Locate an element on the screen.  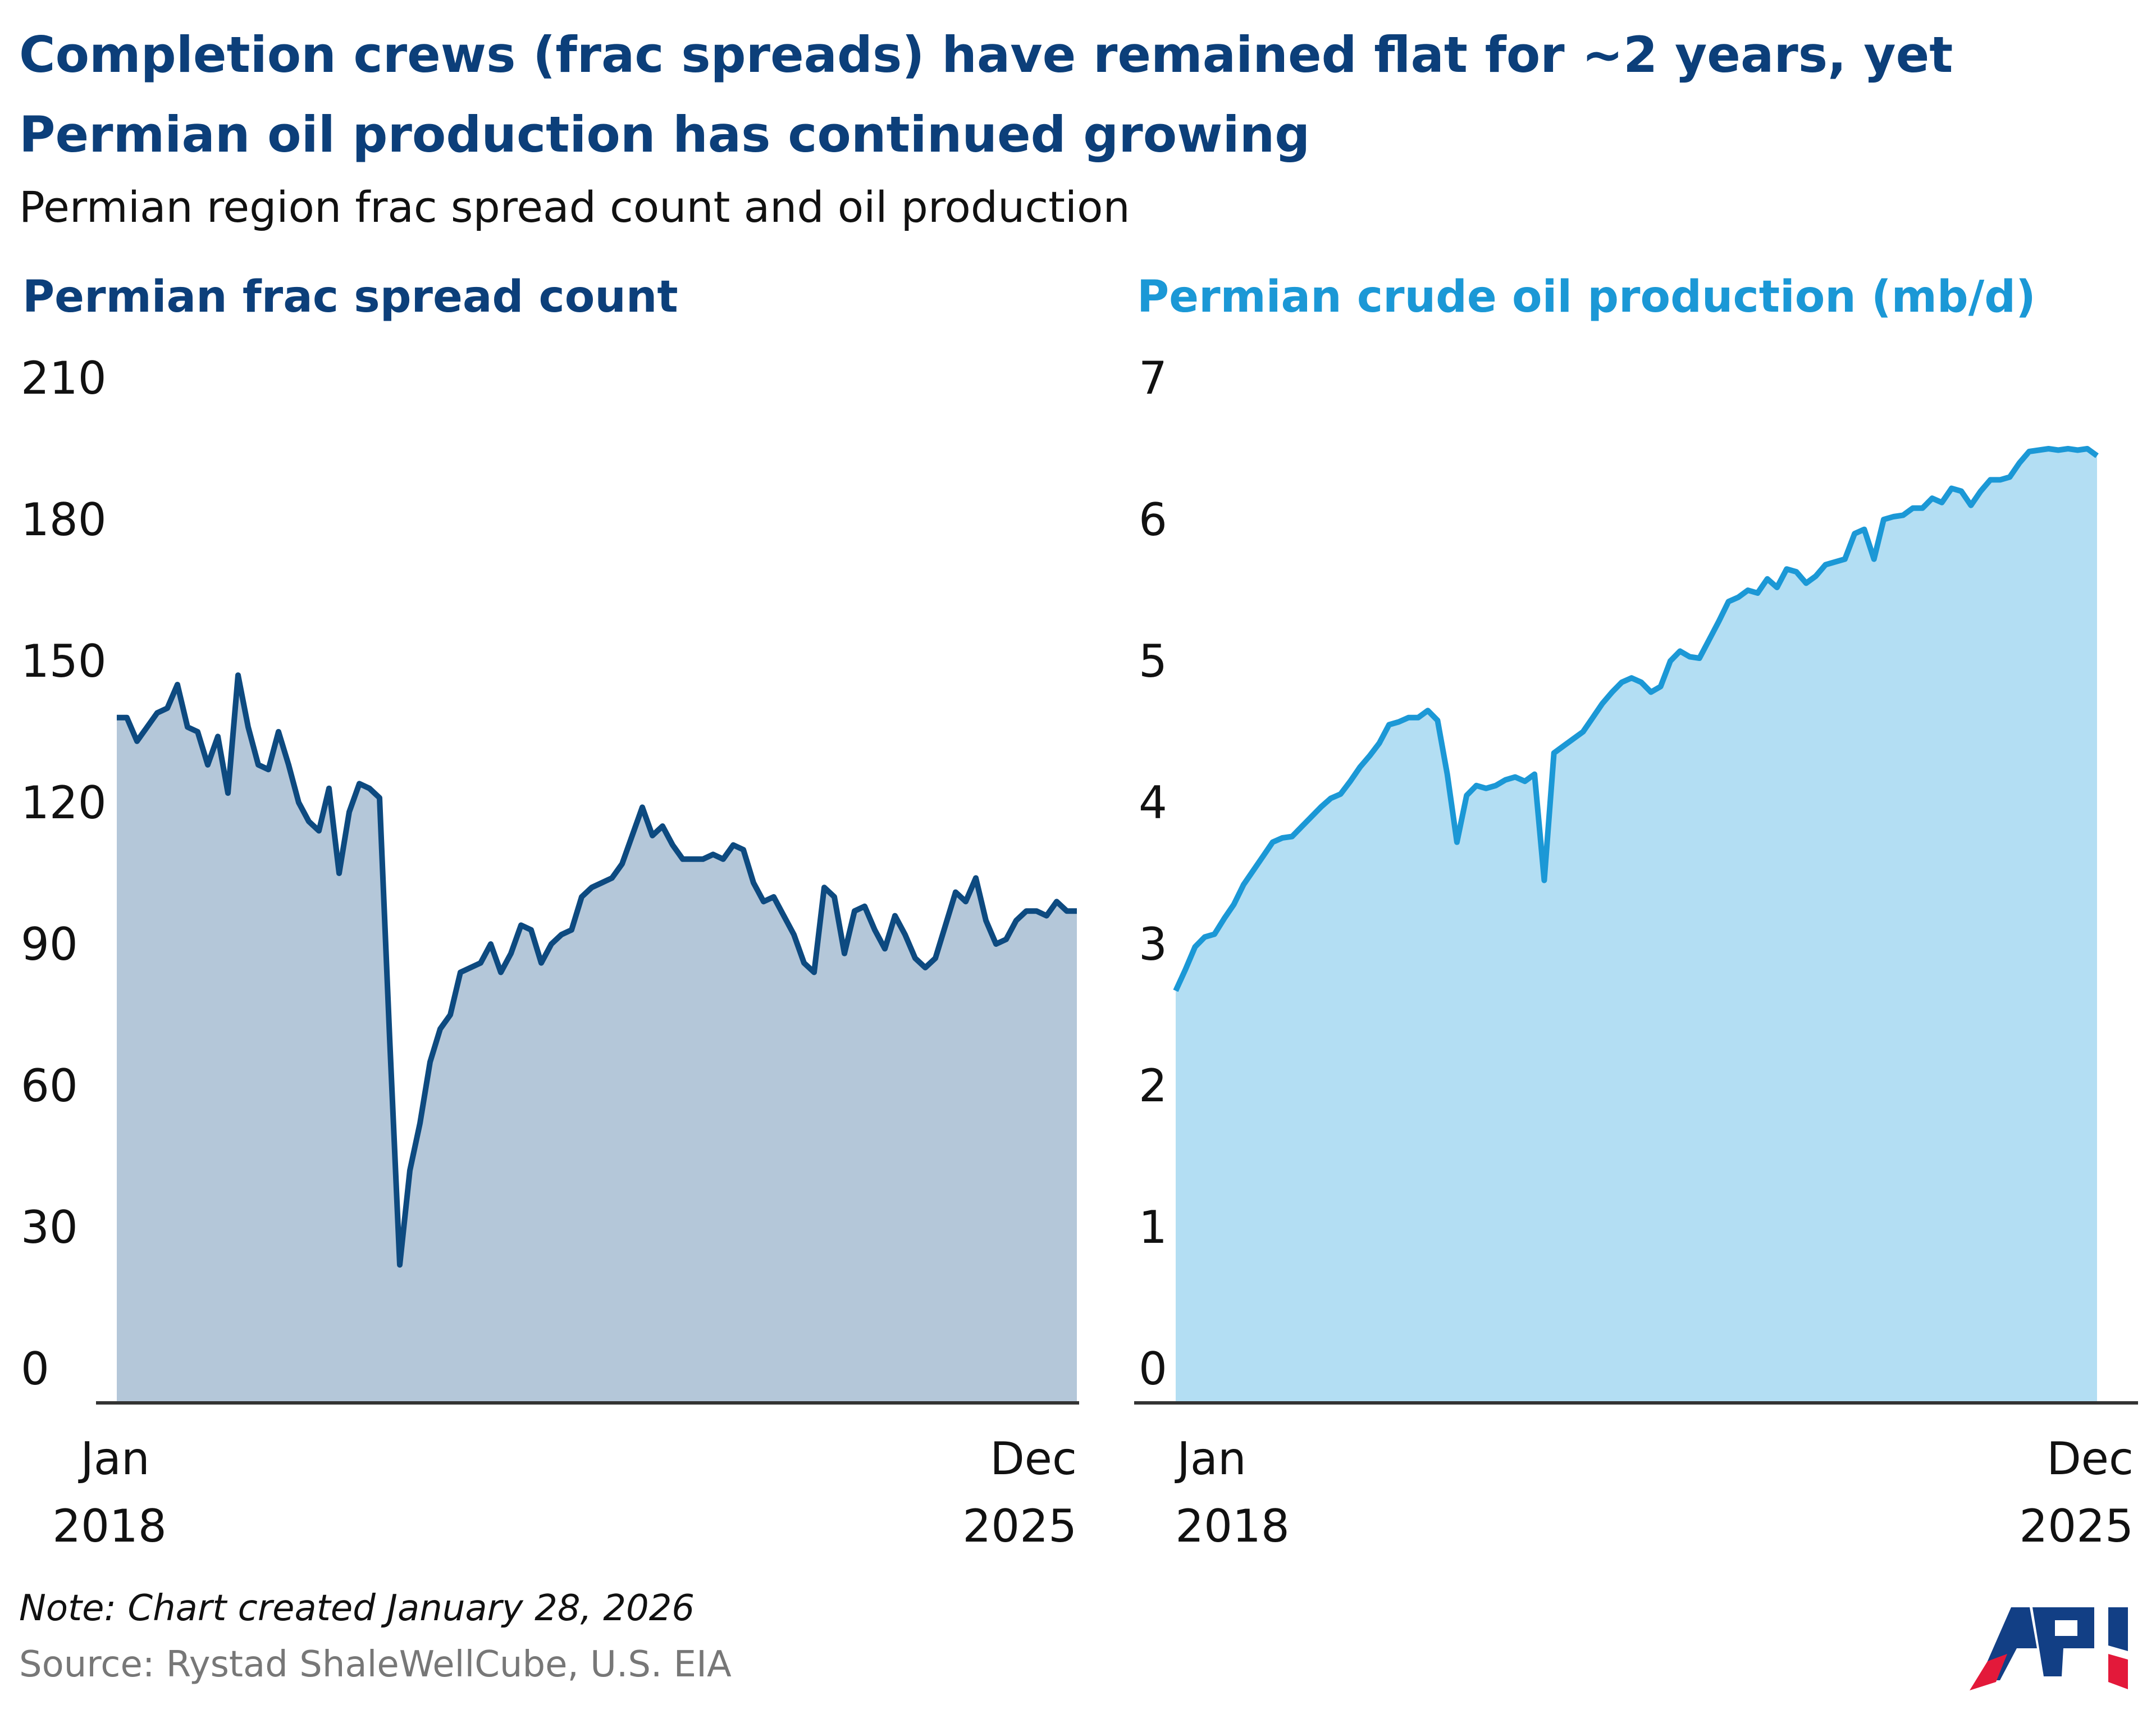
right-xtick-end-year: 2025 is located at coordinates (2076, 1526).